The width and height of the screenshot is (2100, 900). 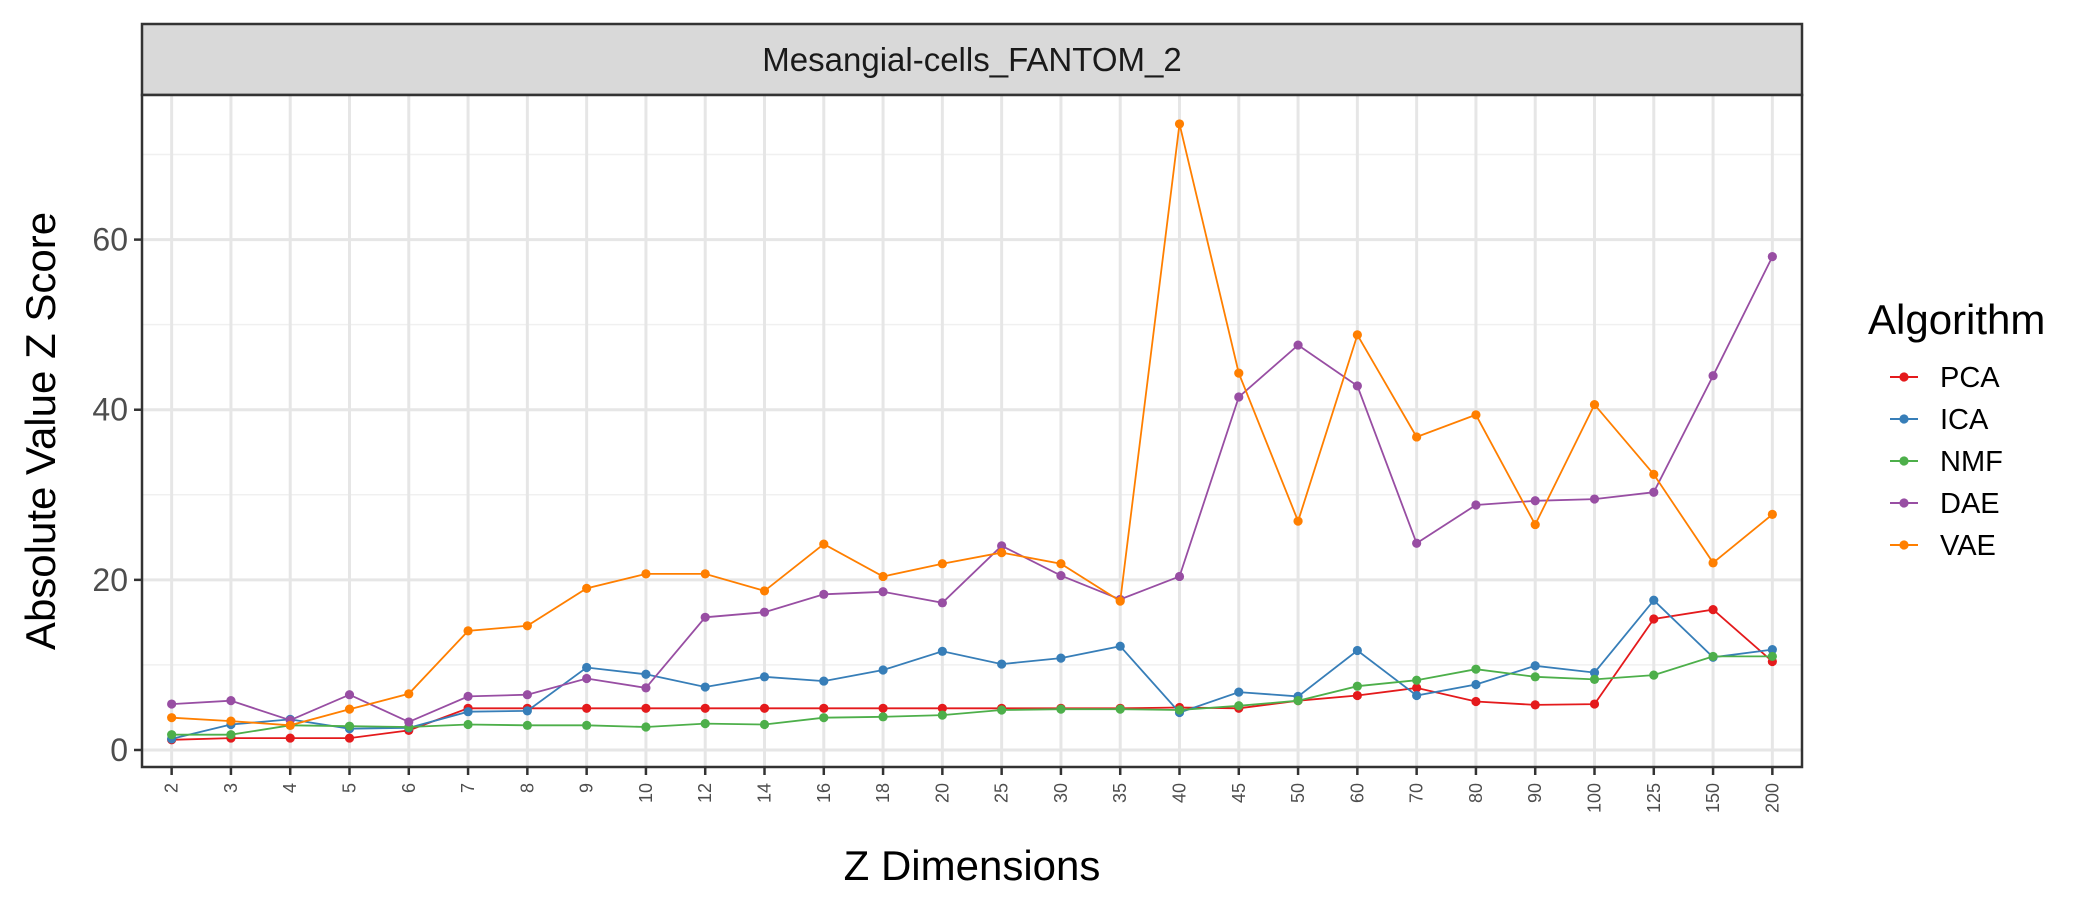 What do you see at coordinates (110, 410) in the screenshot?
I see `y-tick-label: 40` at bounding box center [110, 410].